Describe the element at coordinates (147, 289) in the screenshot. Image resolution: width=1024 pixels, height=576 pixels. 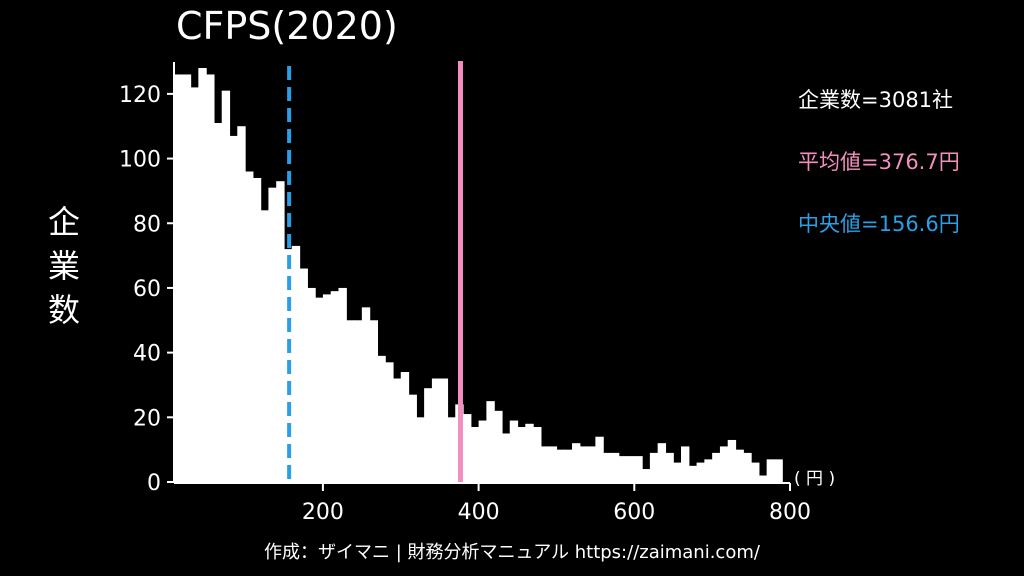
I see `y-tick-label: 60` at that location.